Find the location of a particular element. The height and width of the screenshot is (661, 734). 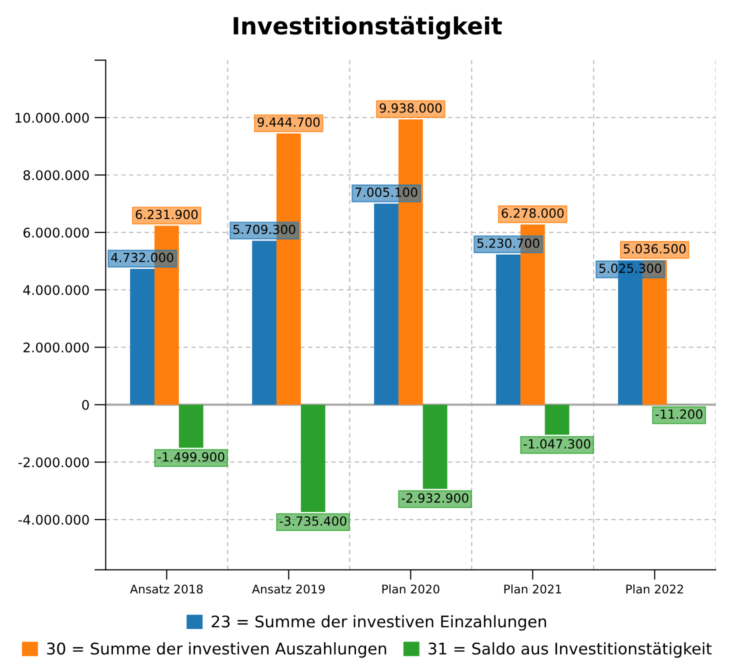

y-tick-label: 2.000.000 is located at coordinates (56, 347).